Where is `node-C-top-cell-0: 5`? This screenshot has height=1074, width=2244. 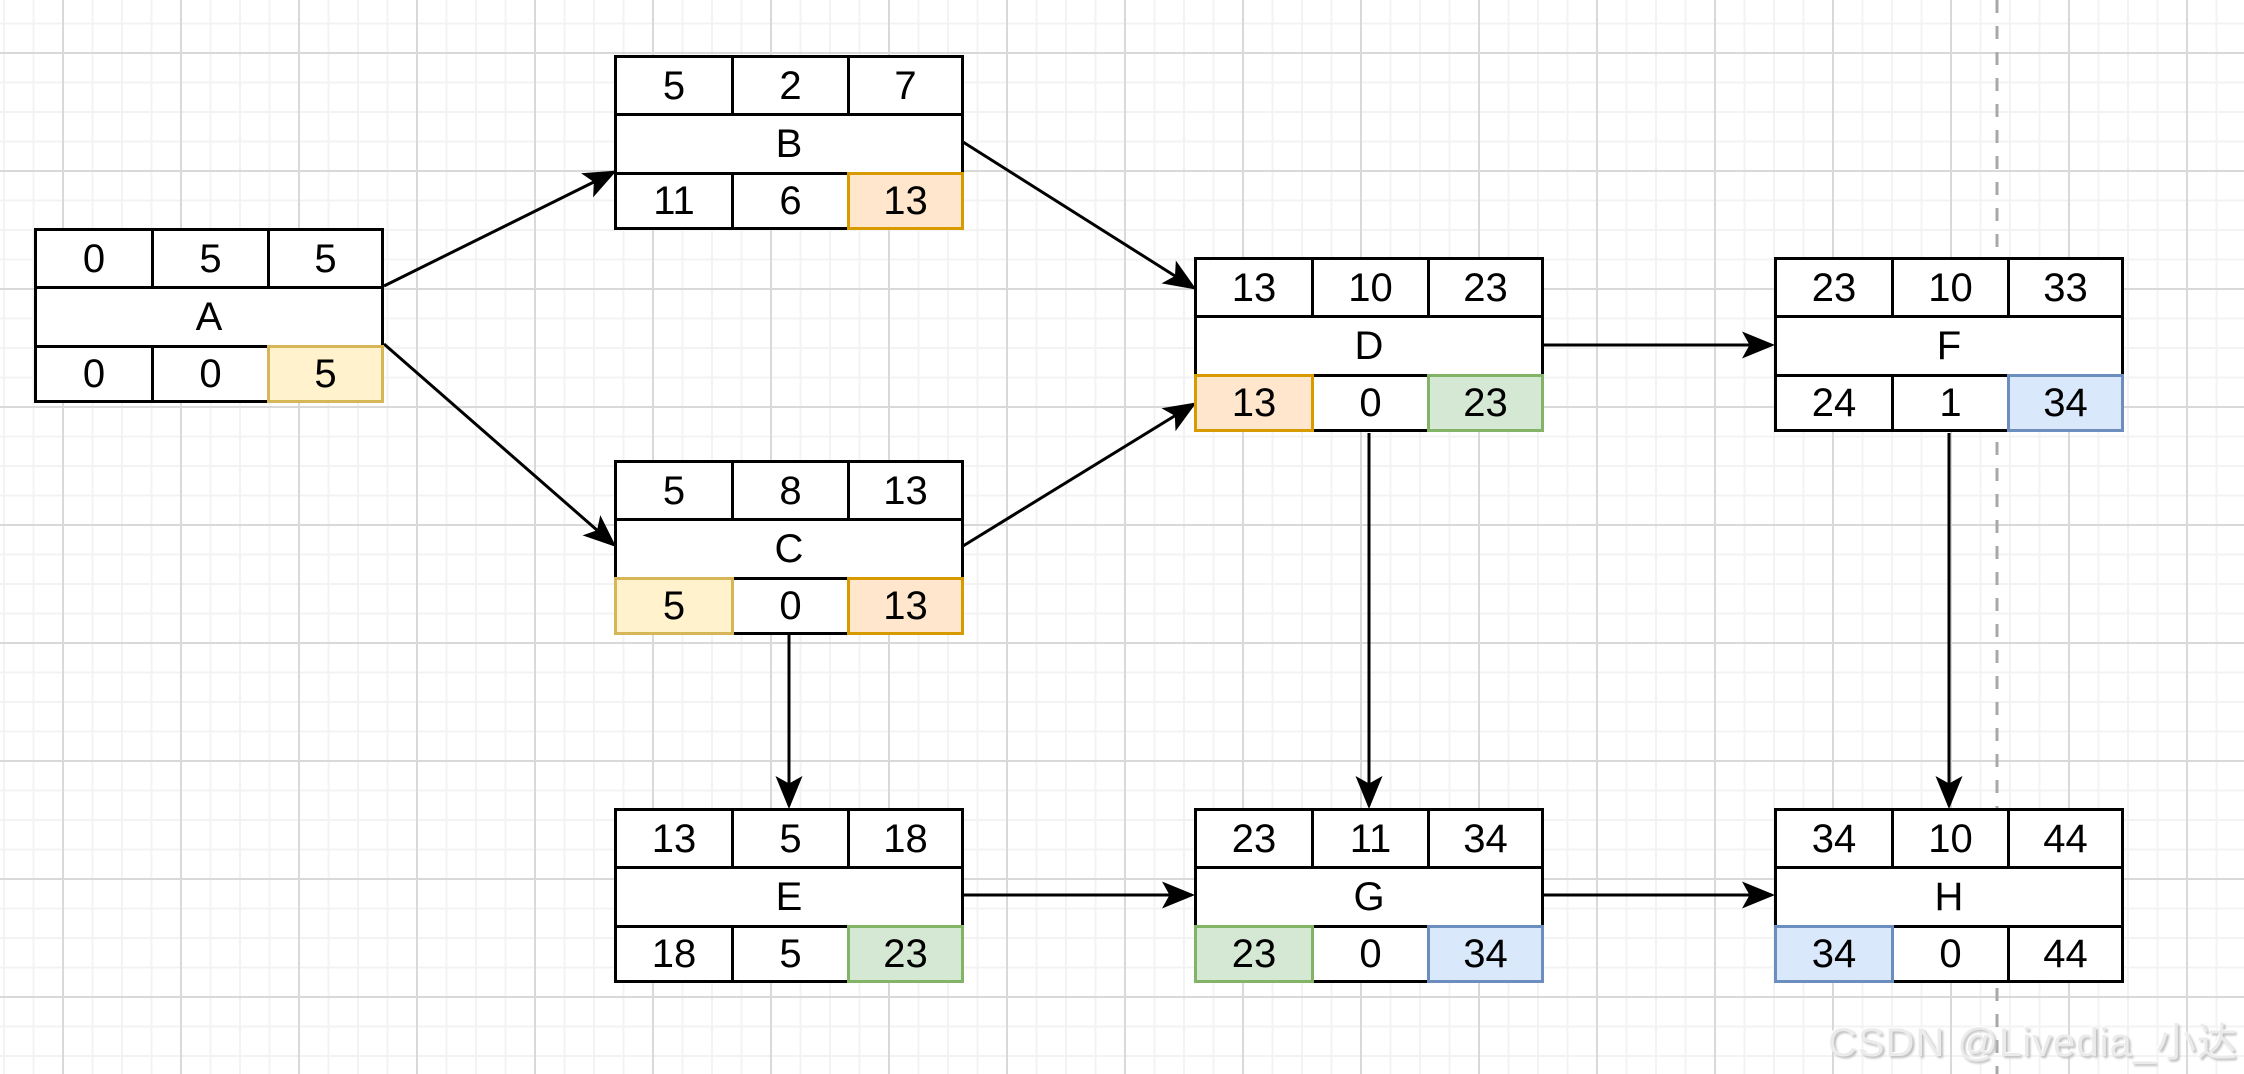 node-C-top-cell-0: 5 is located at coordinates (674, 490).